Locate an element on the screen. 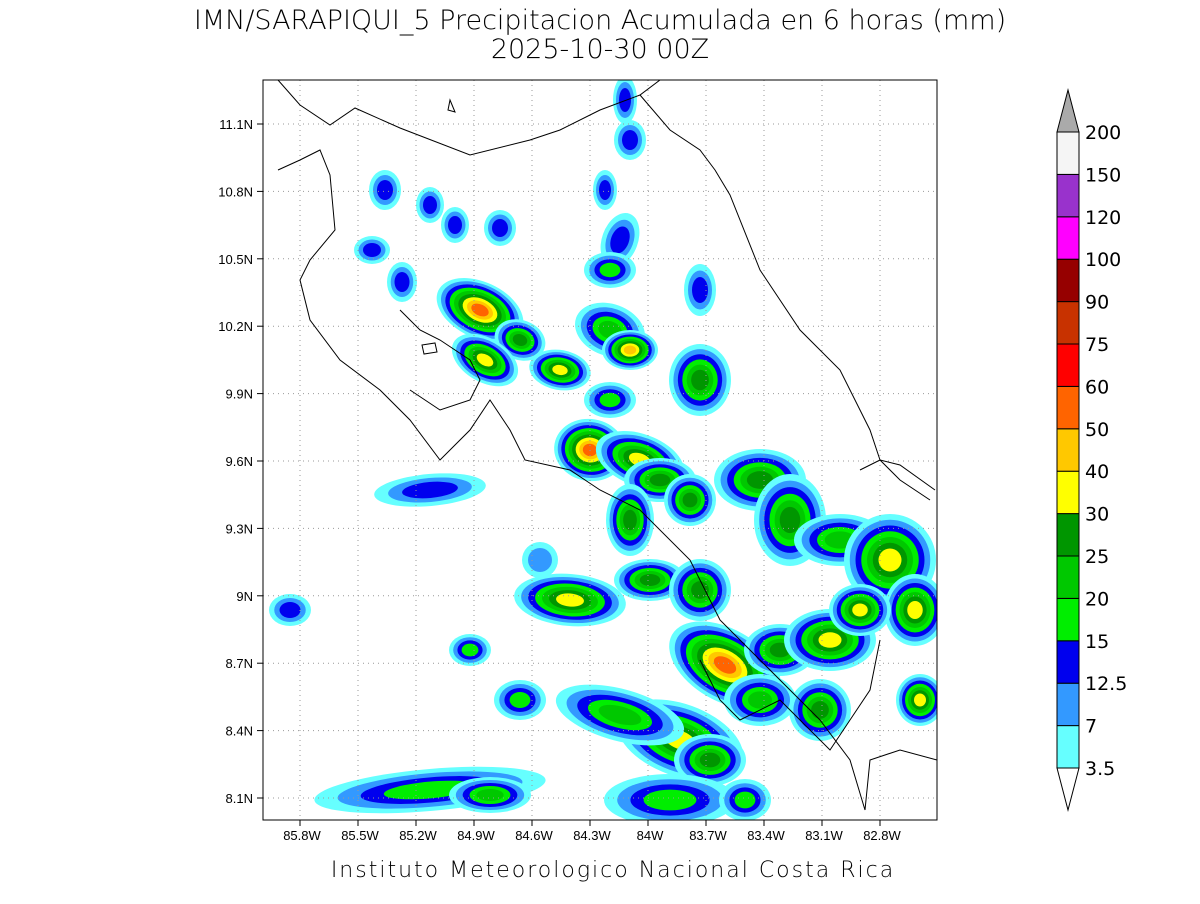  y-tick-label: 8.4N is located at coordinates (239, 731).